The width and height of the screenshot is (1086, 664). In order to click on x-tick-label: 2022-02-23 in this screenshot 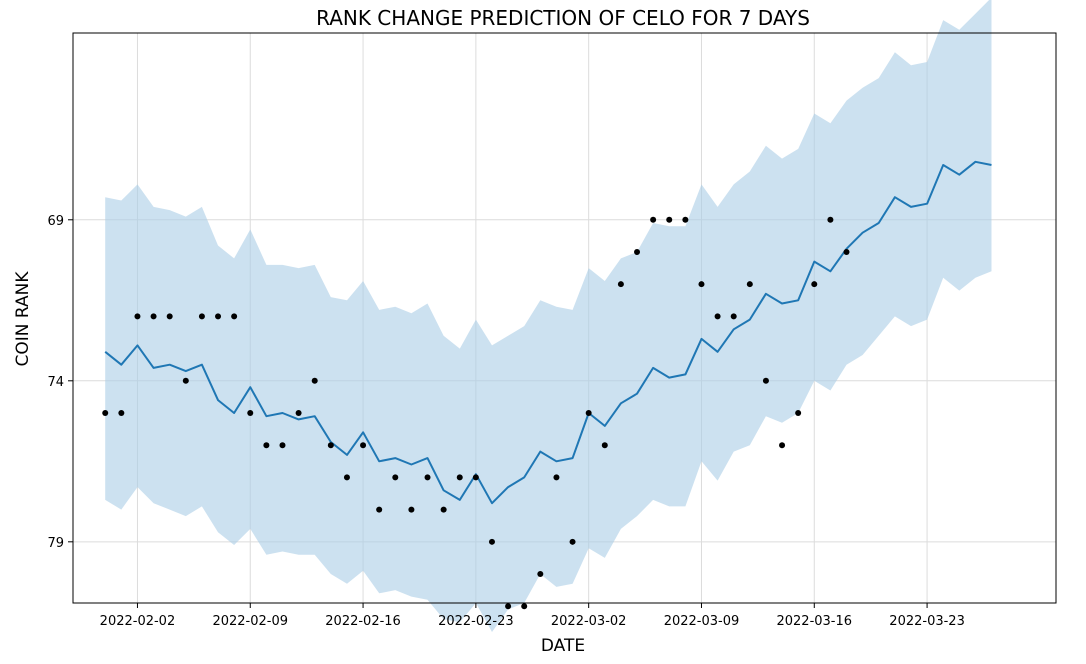, I will do `click(476, 621)`.